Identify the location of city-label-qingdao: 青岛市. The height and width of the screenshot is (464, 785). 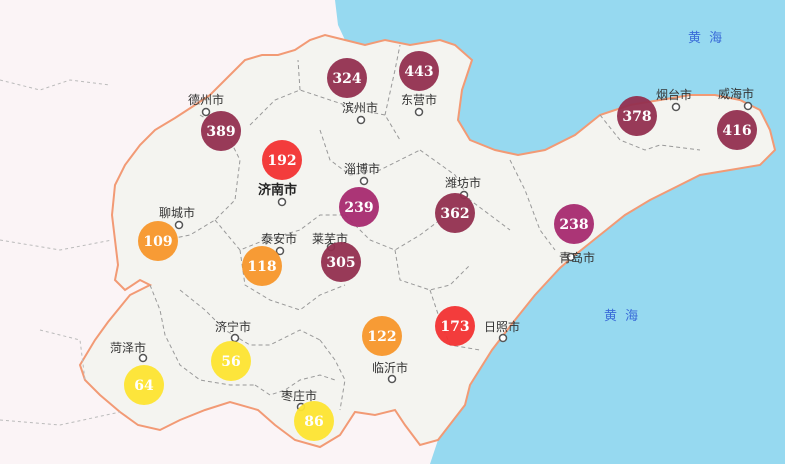
(577, 257).